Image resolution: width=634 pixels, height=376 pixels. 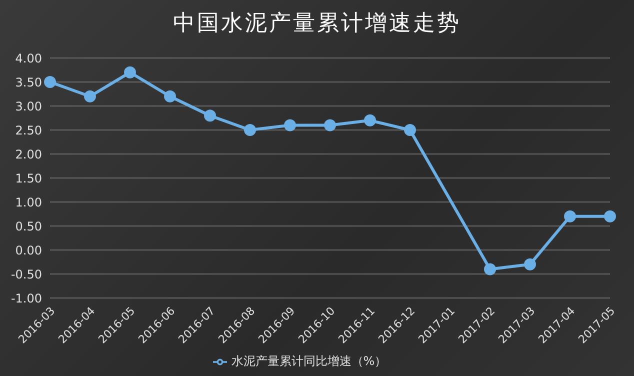 What do you see at coordinates (28, 82) in the screenshot?
I see `y-tick-label: 3.50` at bounding box center [28, 82].